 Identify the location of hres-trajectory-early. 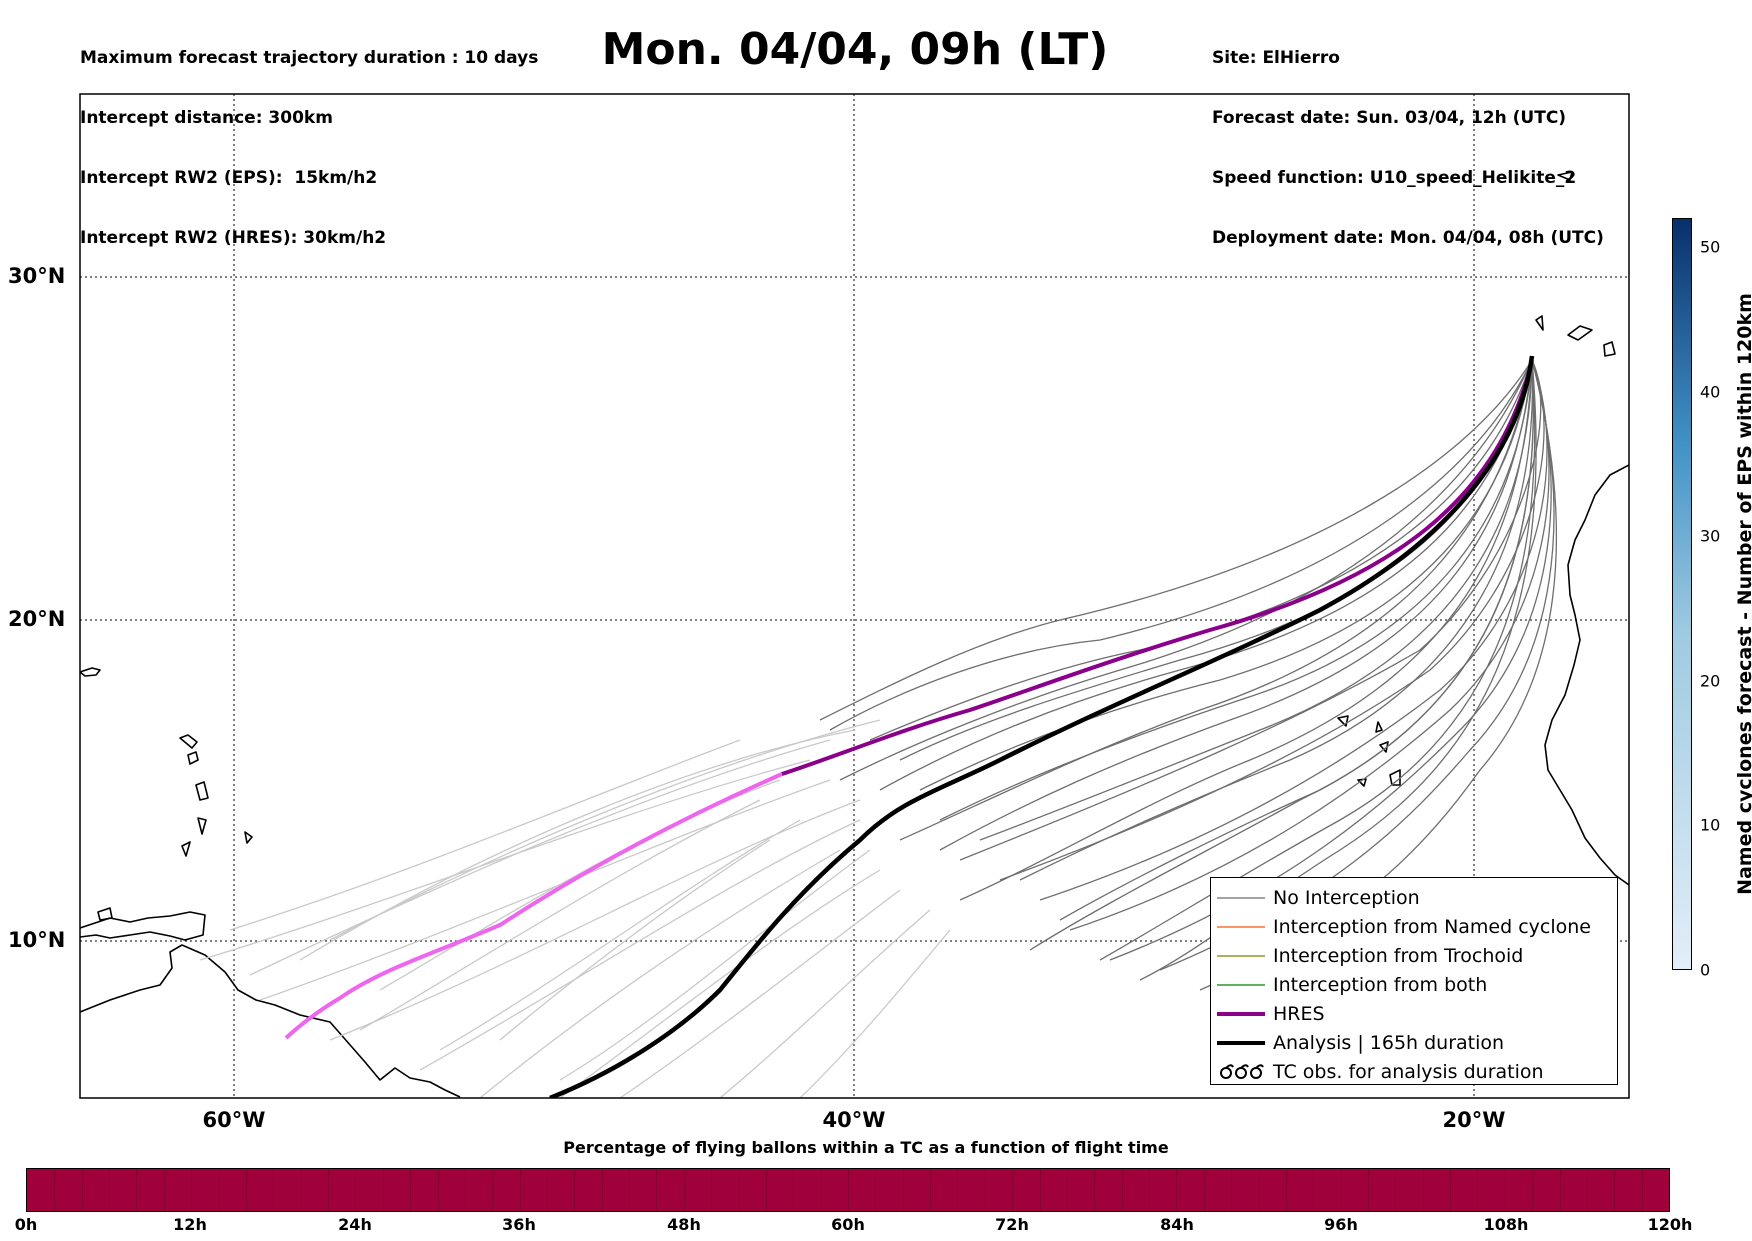
(533, 906).